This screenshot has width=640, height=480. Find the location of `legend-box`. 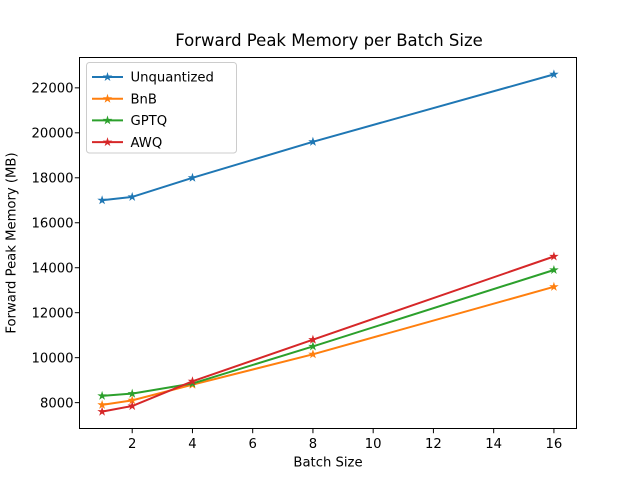

legend-box is located at coordinates (161, 108).